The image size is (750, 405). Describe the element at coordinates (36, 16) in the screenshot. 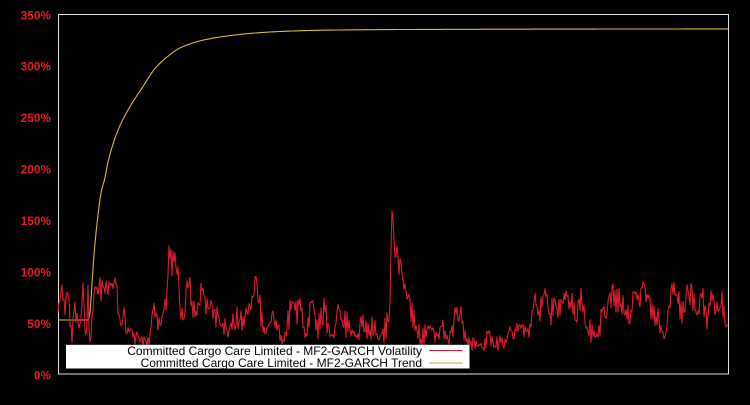

I see `svg-text: 350%` at that location.